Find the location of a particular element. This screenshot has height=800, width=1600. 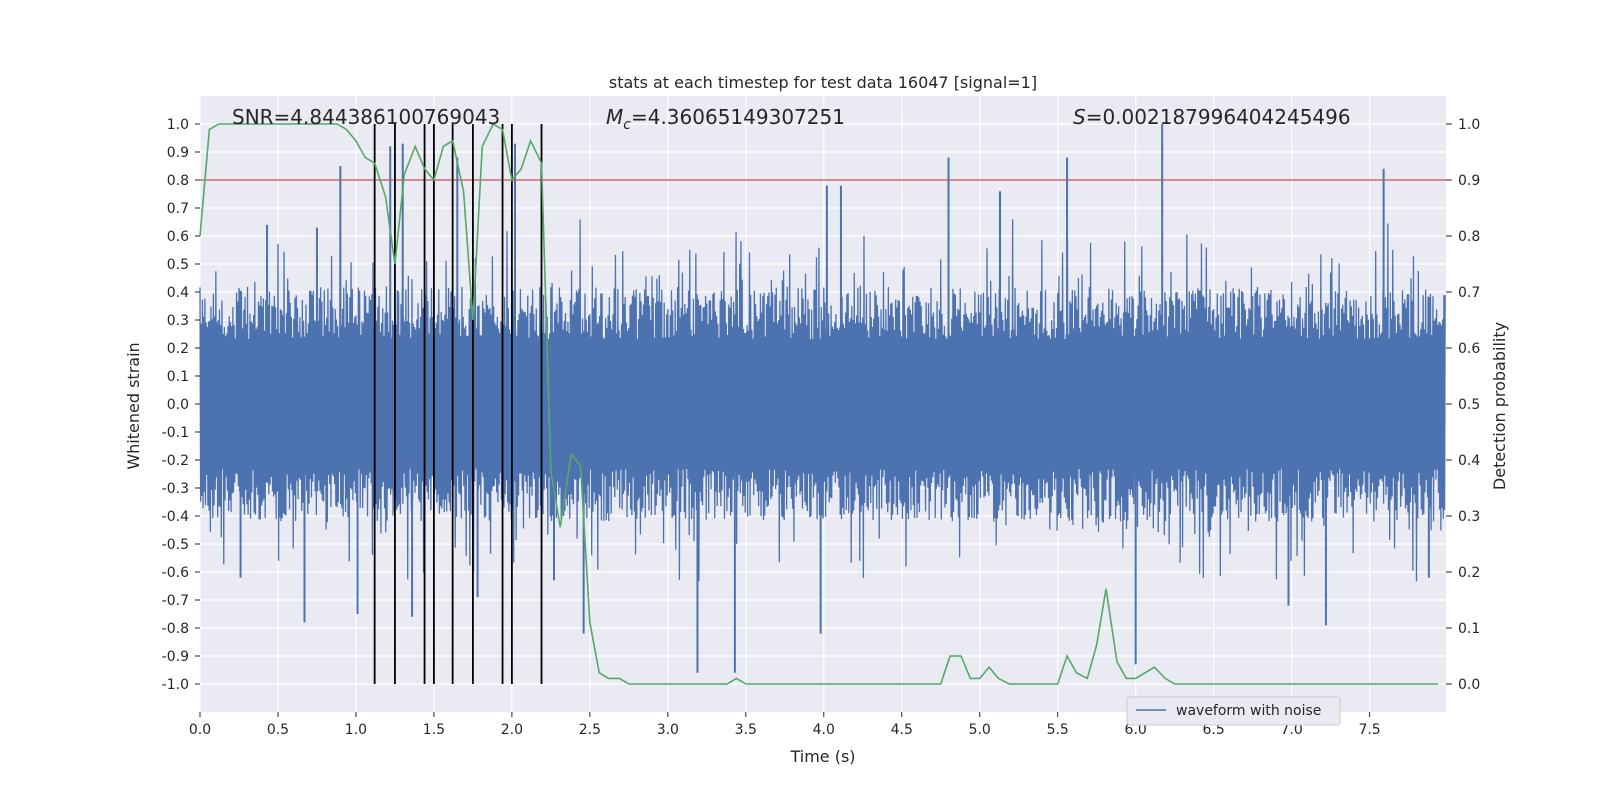

x-tick-label: 1.5 is located at coordinates (434, 730).